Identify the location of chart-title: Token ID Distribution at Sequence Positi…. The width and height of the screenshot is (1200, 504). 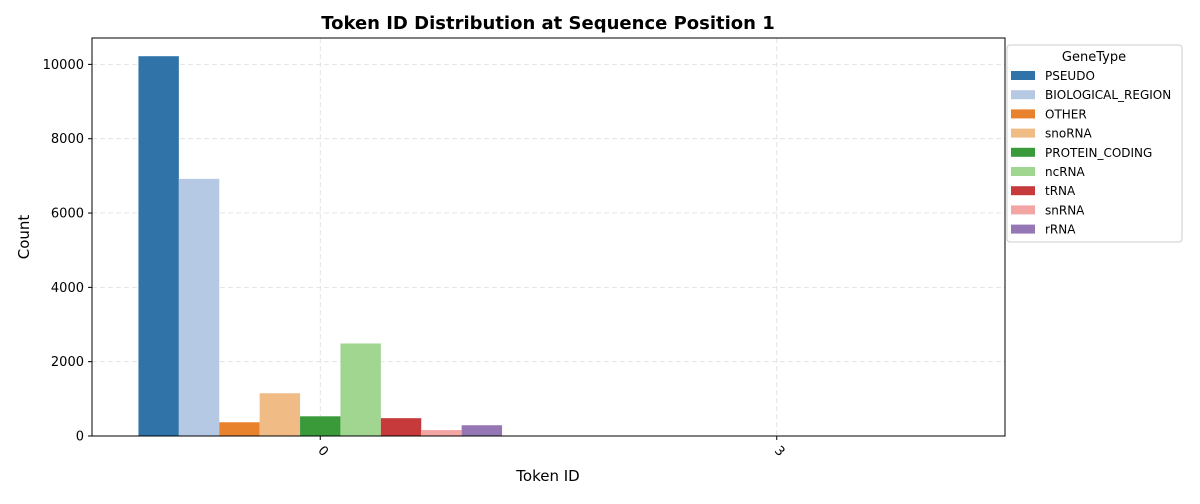
(548, 23).